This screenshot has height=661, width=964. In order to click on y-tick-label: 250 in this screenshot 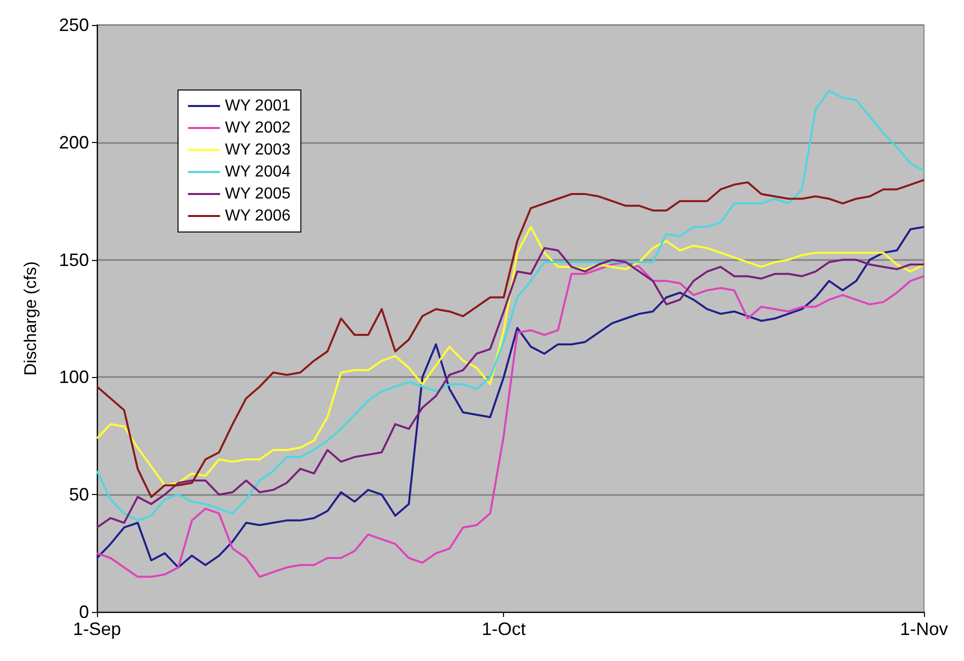, I will do `click(73, 25)`.